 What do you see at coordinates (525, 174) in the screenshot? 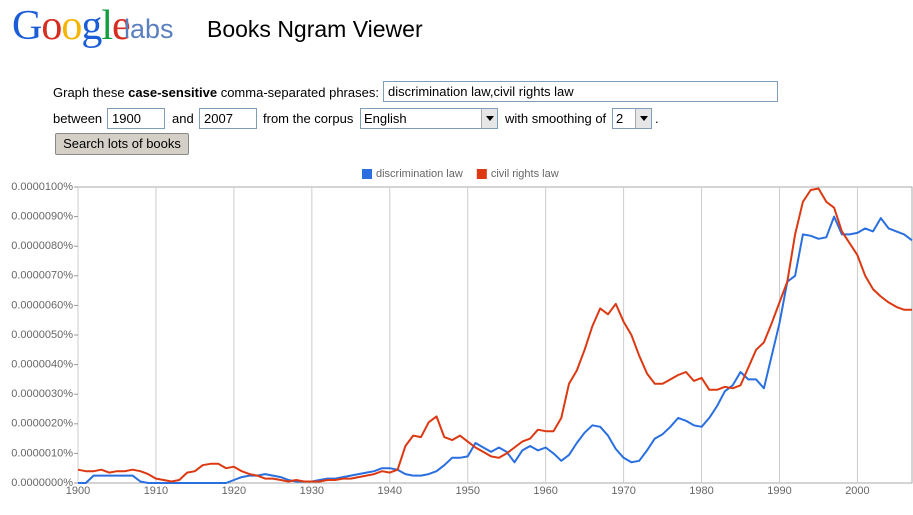
I see `legend-label: civil rights law` at bounding box center [525, 174].